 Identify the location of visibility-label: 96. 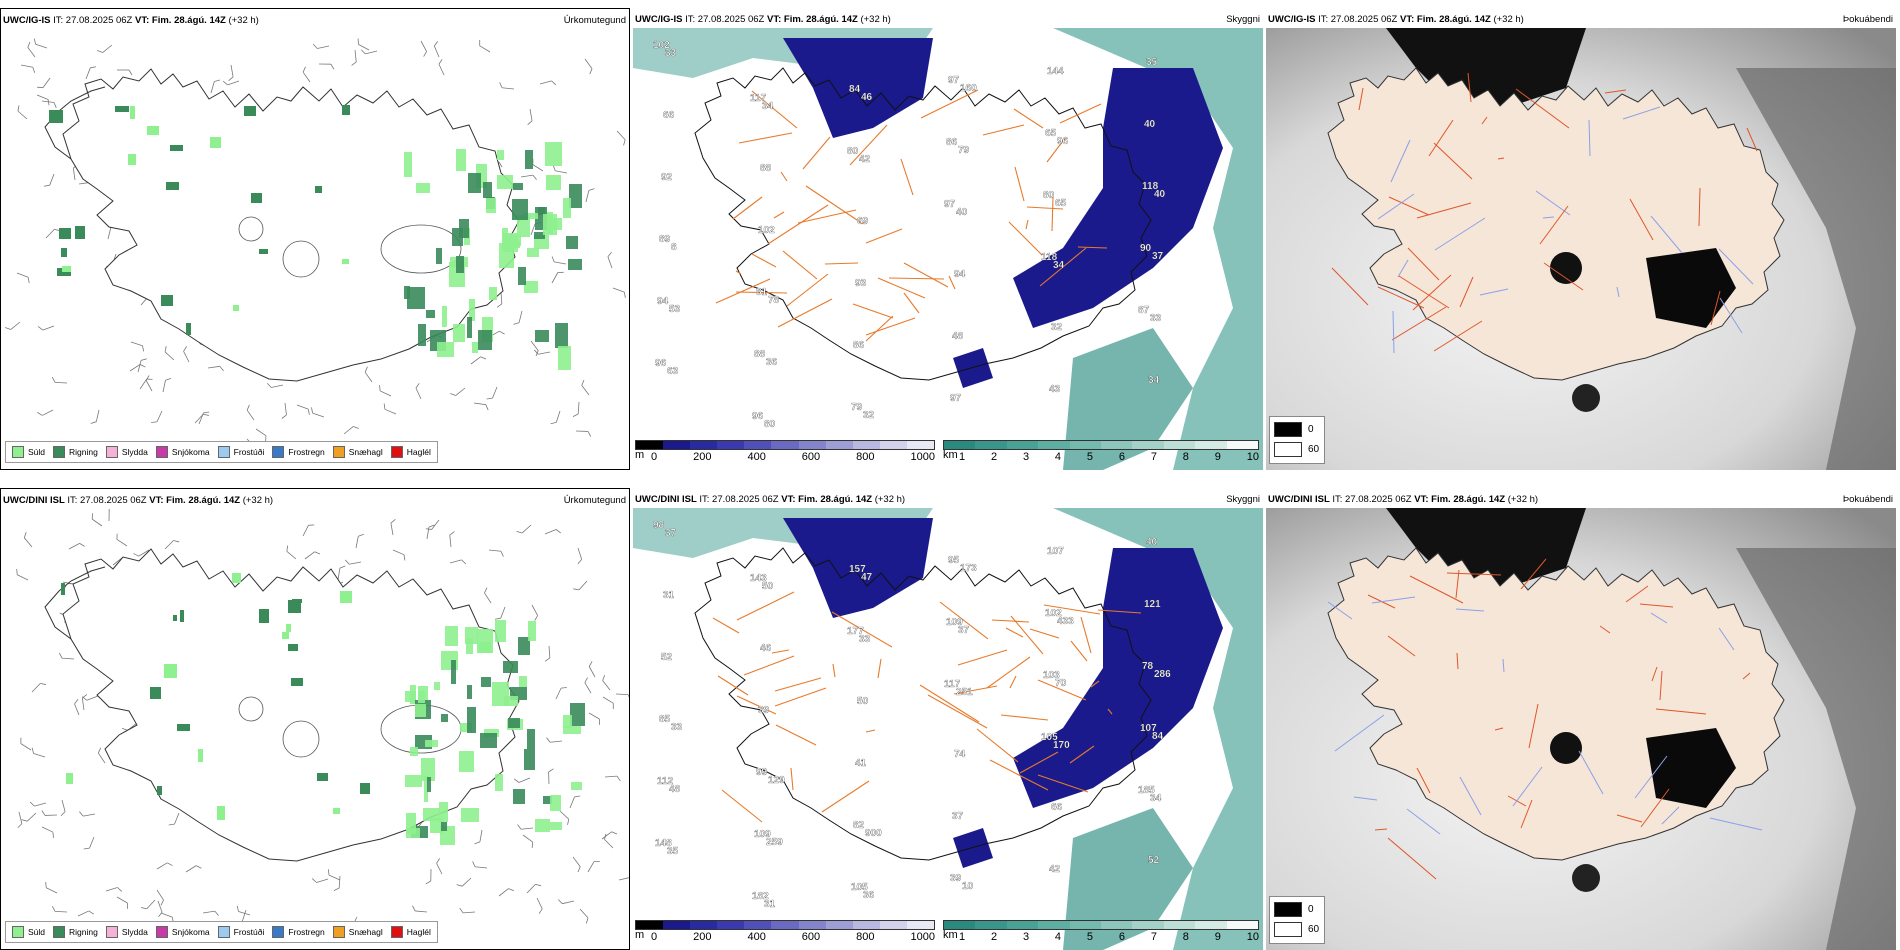
(758, 416).